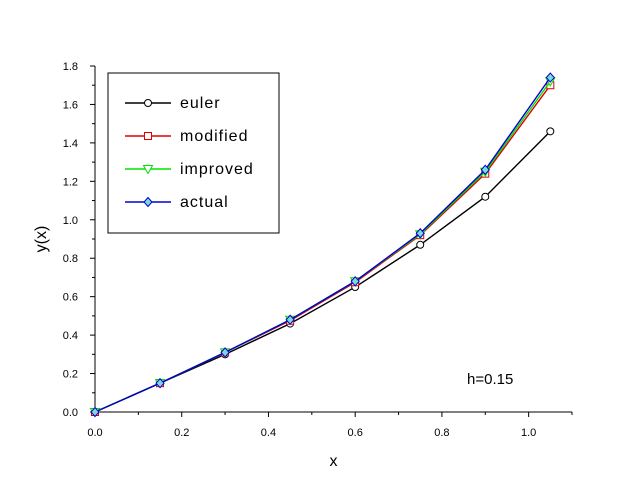 The height and width of the screenshot is (490, 630). What do you see at coordinates (70, 298) in the screenshot?
I see `y-tick-label: 0.6` at bounding box center [70, 298].